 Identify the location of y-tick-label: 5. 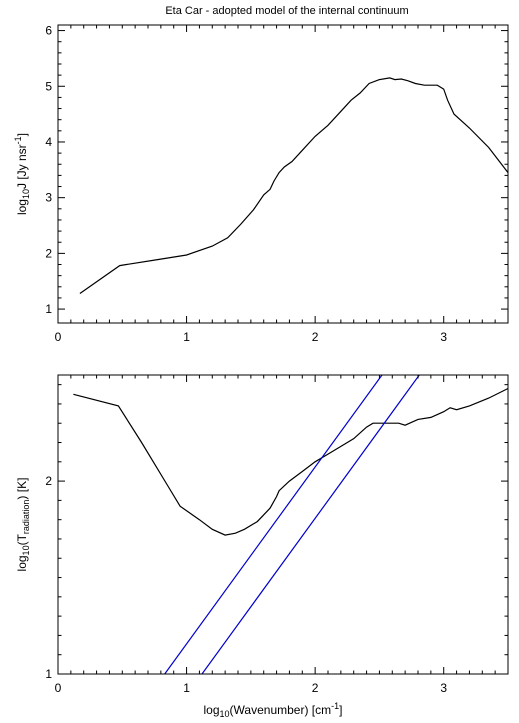
(48, 86).